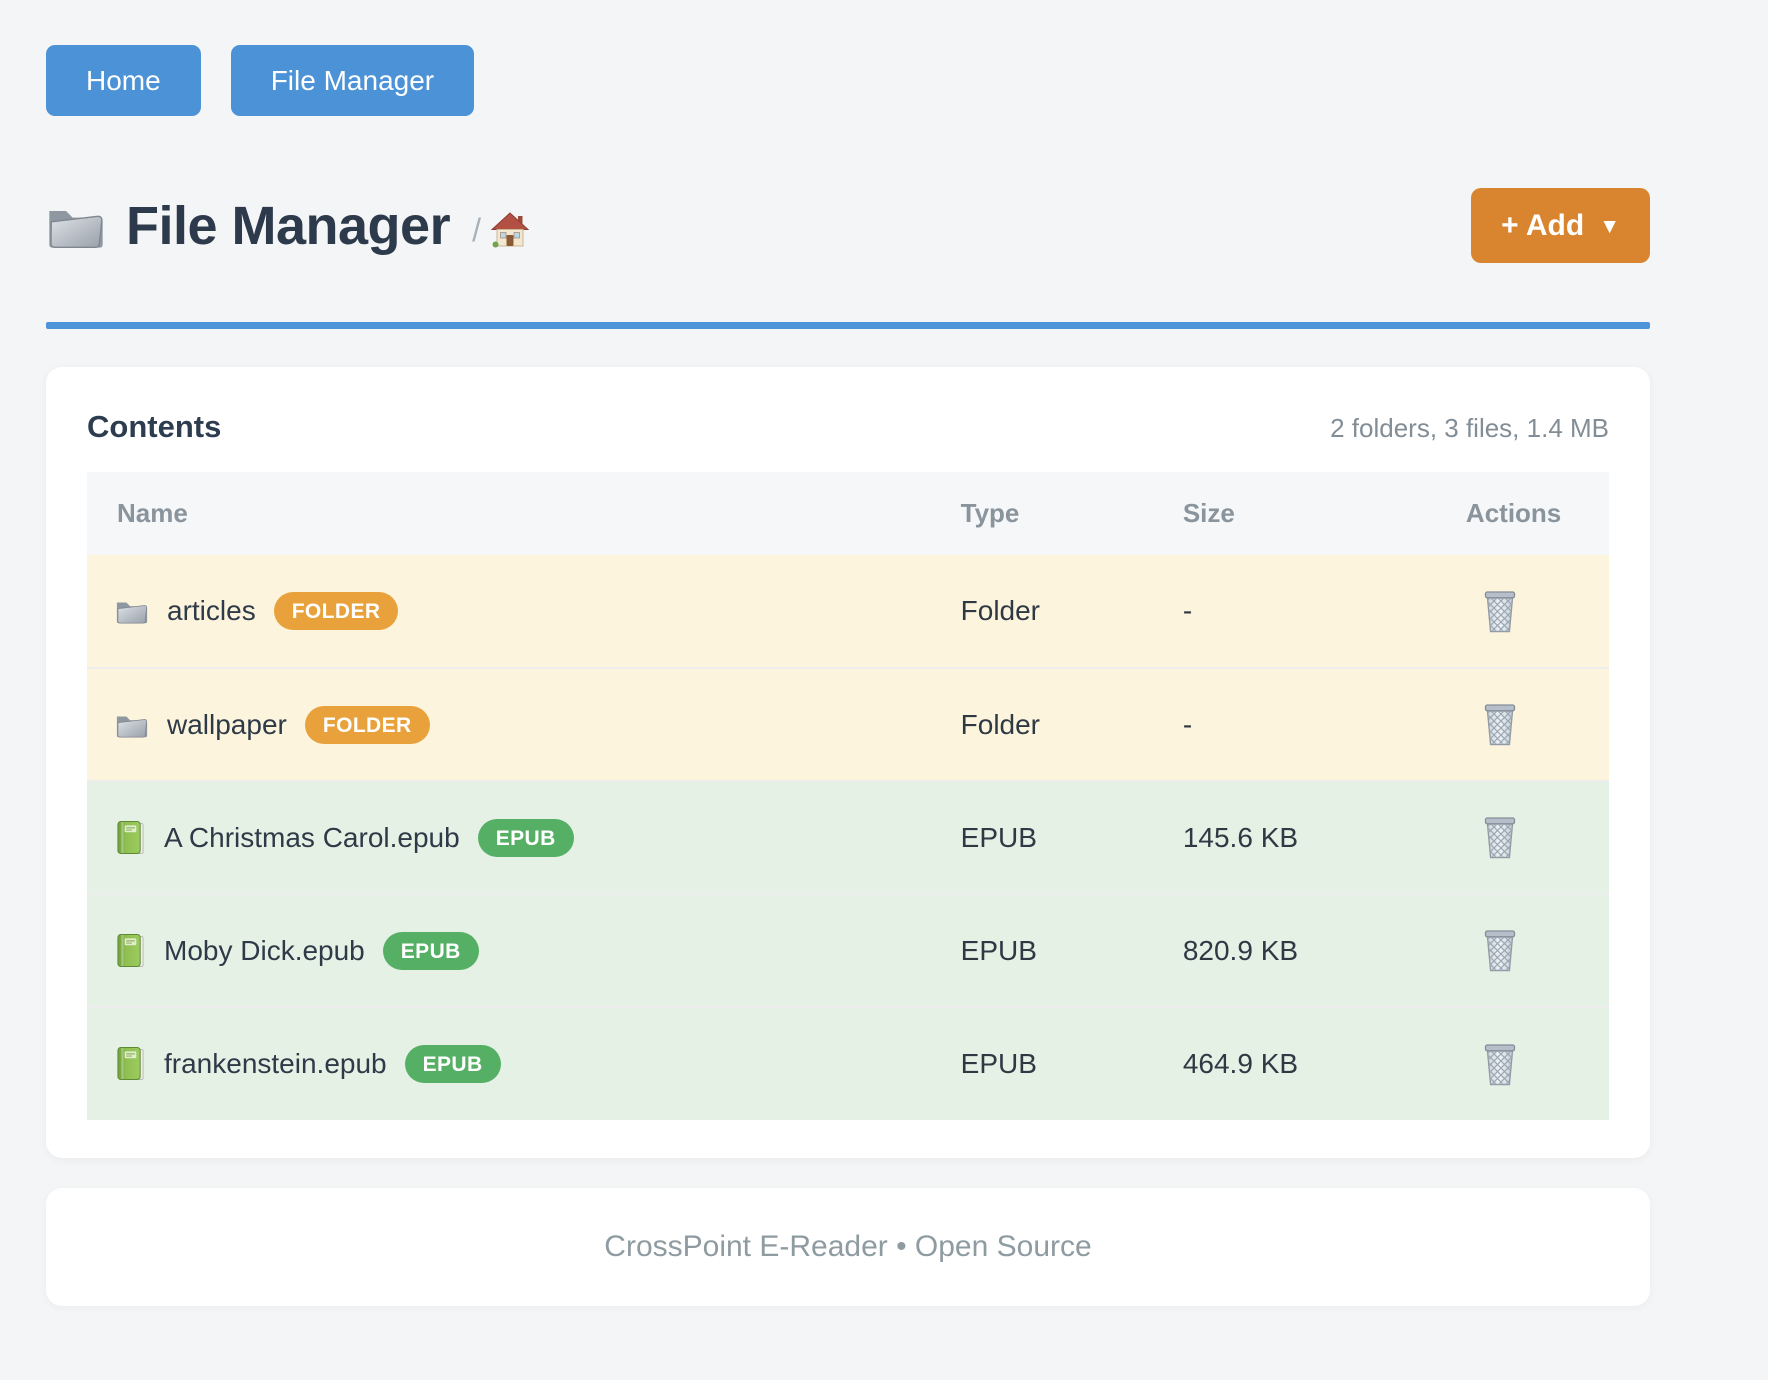 The width and height of the screenshot is (1768, 1380). What do you see at coordinates (1513, 513) in the screenshot?
I see `column-header-actions: Actions` at bounding box center [1513, 513].